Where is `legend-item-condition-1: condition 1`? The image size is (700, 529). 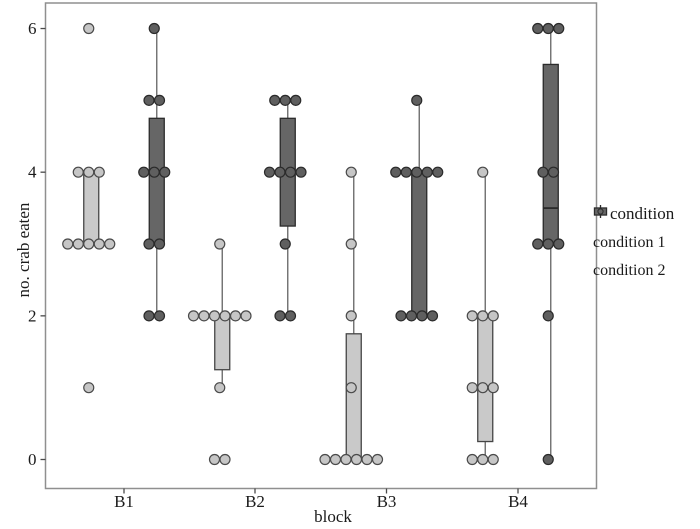
legend-item-condition-1: condition 1 is located at coordinates (646, 228).